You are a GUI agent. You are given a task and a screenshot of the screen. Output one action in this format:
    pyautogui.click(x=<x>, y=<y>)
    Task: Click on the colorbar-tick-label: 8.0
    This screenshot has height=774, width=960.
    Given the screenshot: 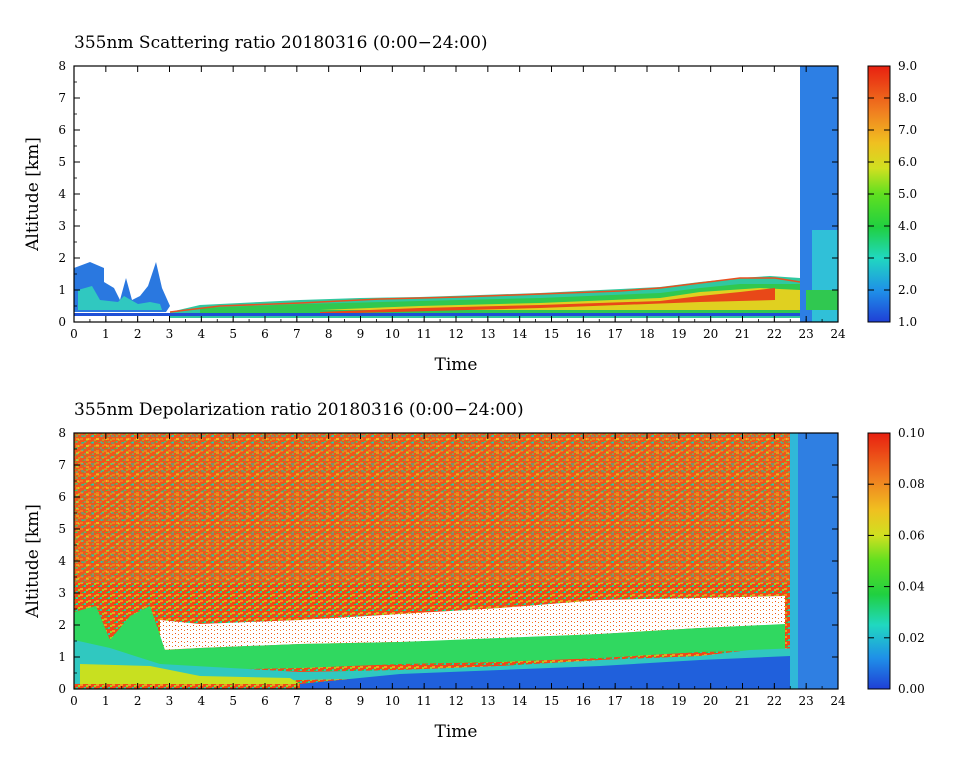 What is the action you would take?
    pyautogui.click(x=907, y=98)
    